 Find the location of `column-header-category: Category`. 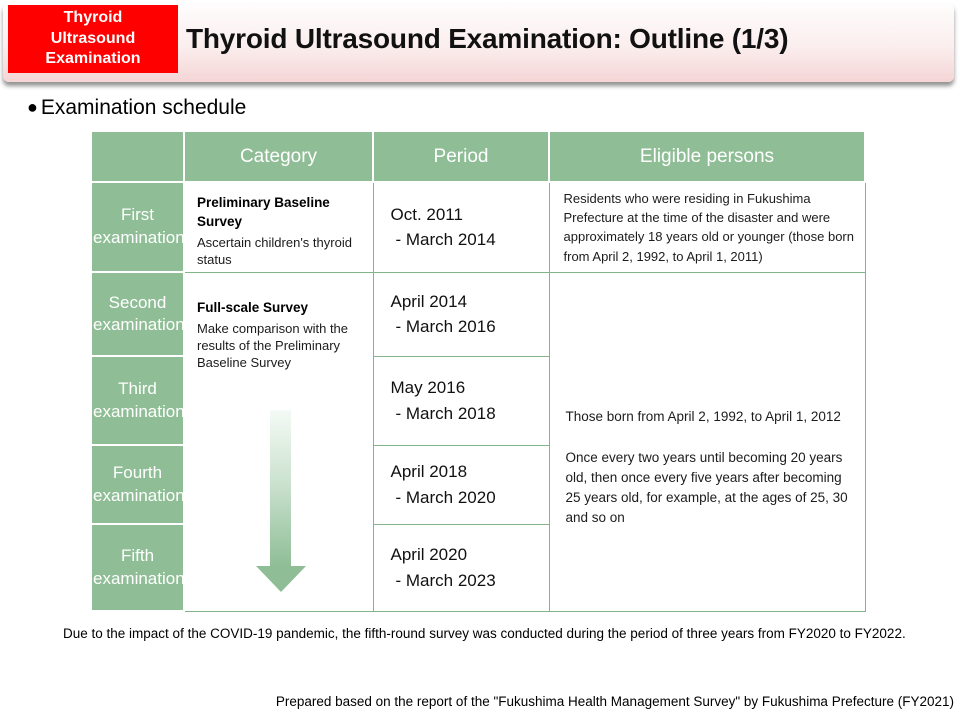

column-header-category: Category is located at coordinates (278, 156).